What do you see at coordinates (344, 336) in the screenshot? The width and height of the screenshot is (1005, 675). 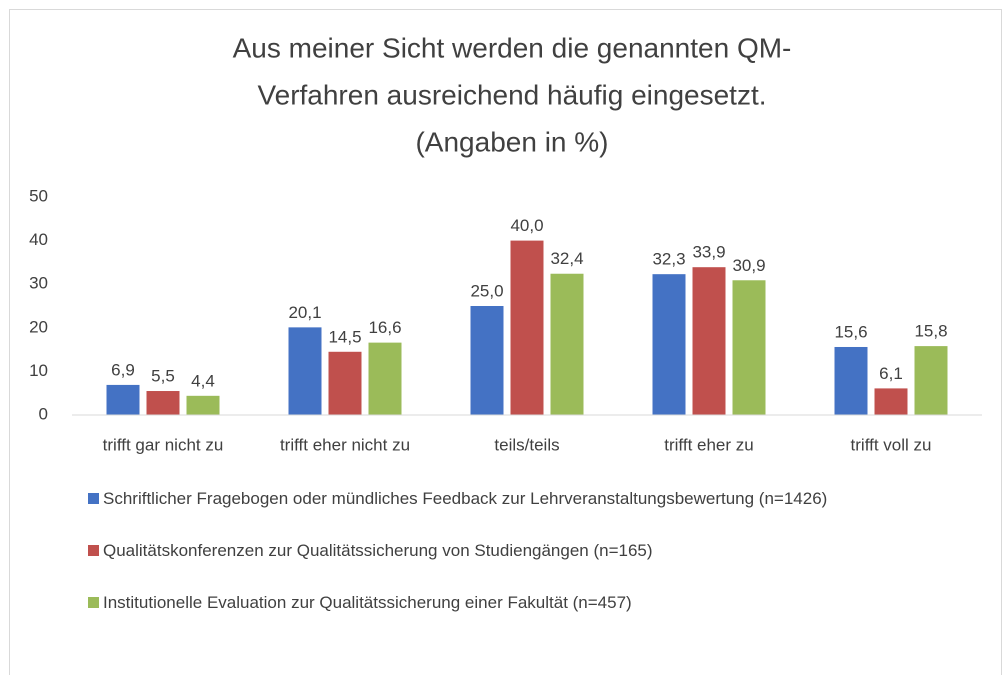 I see `data-label: 14,5` at bounding box center [344, 336].